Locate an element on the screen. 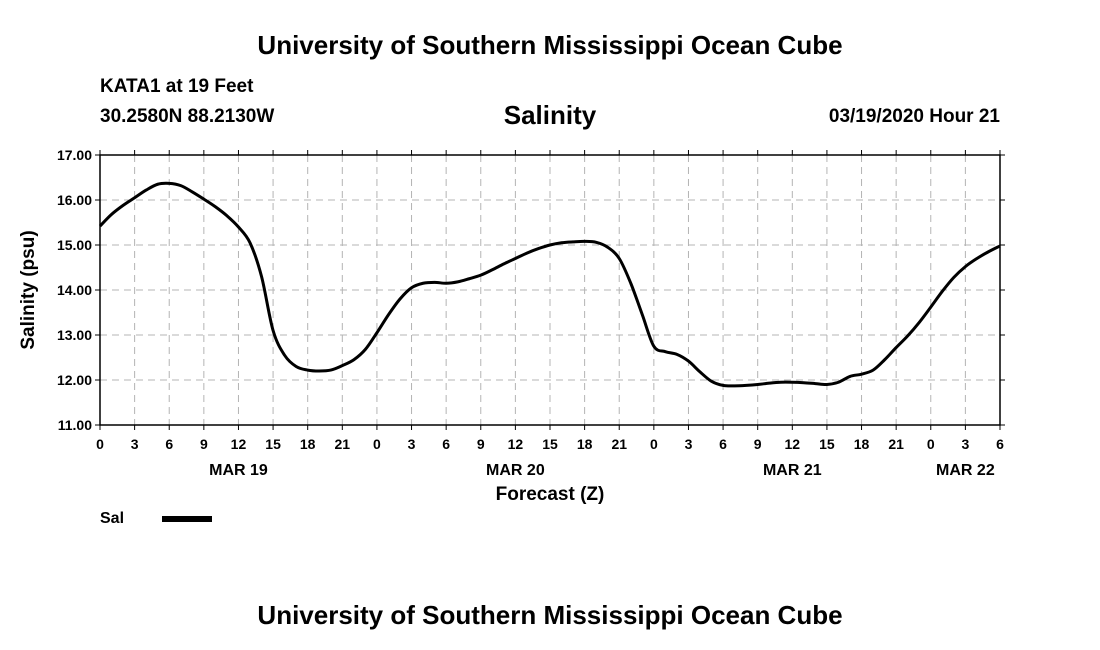  date-label: MAR 22 is located at coordinates (965, 470).